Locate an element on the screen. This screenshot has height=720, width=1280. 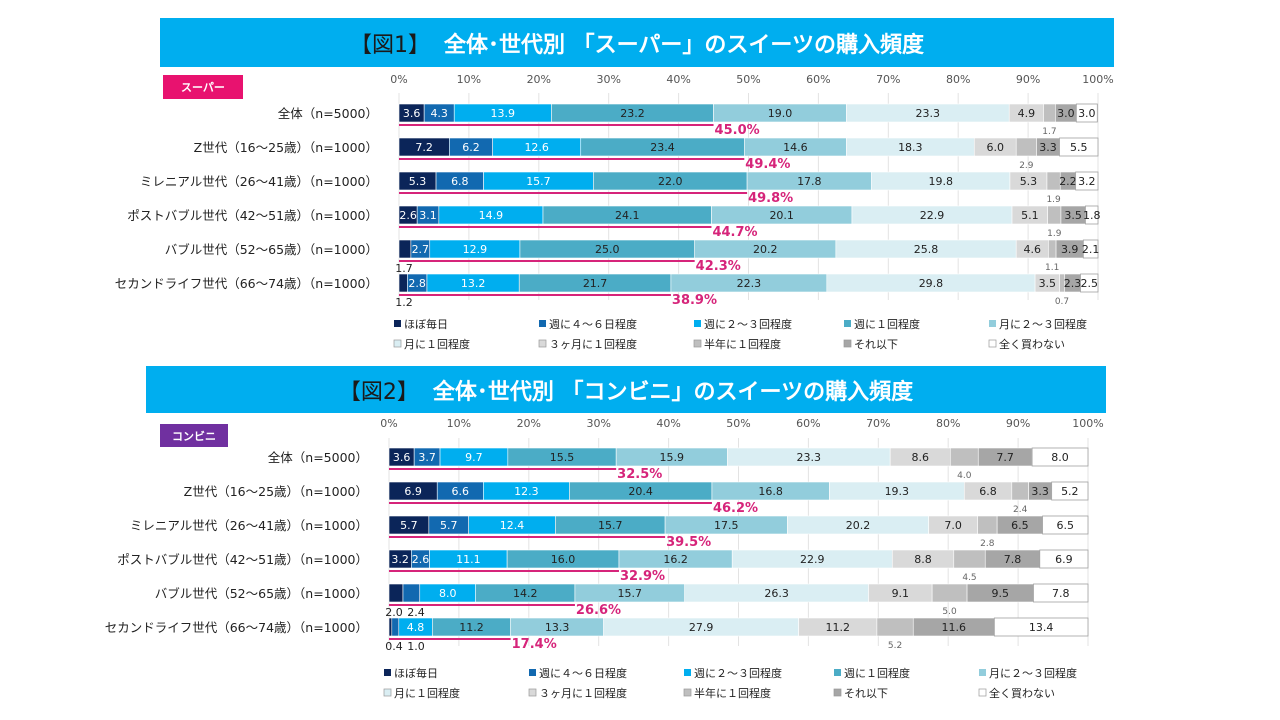
segment-label: 16.0 is located at coordinates (563, 559).